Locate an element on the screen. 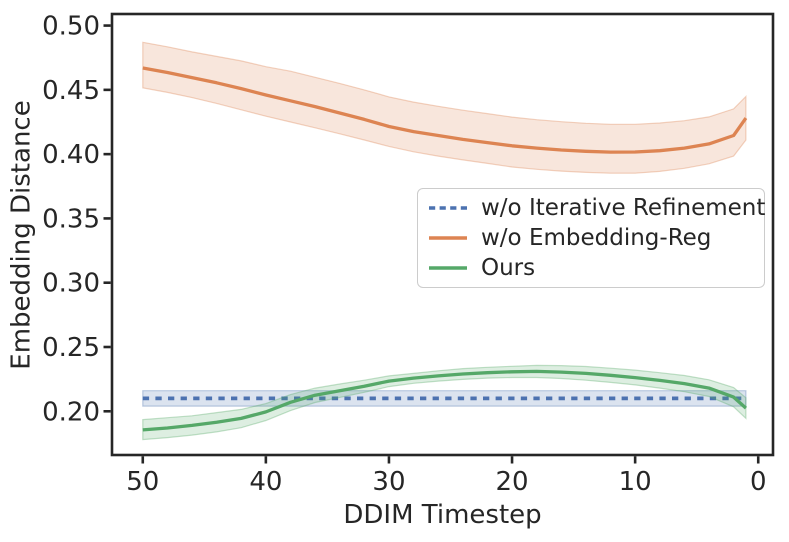  legend-label: Ours is located at coordinates (508, 267).